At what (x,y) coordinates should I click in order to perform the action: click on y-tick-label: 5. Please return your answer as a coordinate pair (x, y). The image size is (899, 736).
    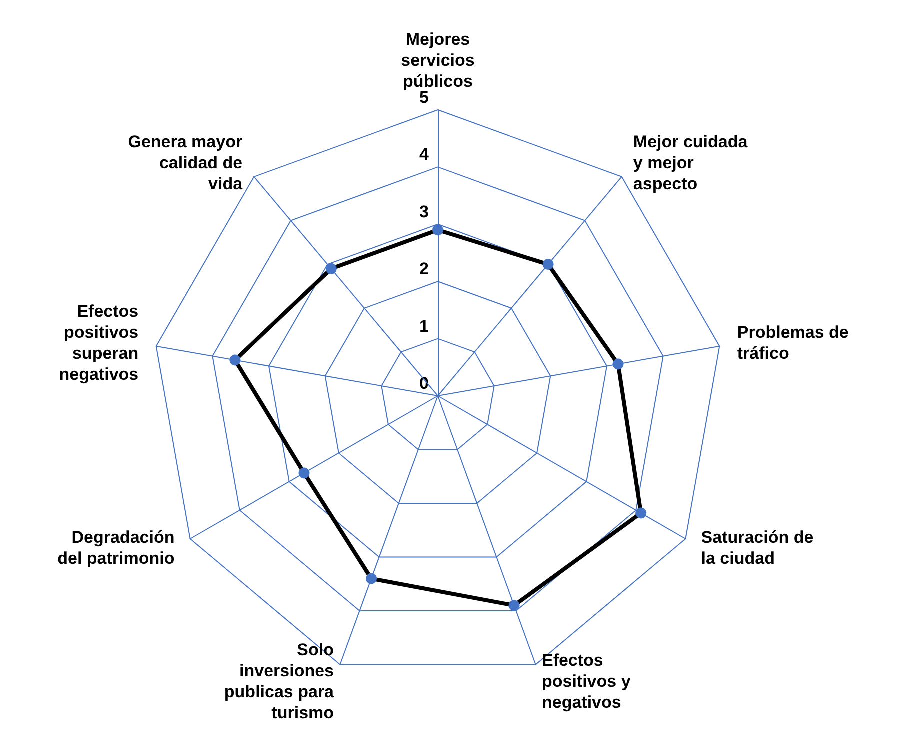
    Looking at the image, I should click on (424, 97).